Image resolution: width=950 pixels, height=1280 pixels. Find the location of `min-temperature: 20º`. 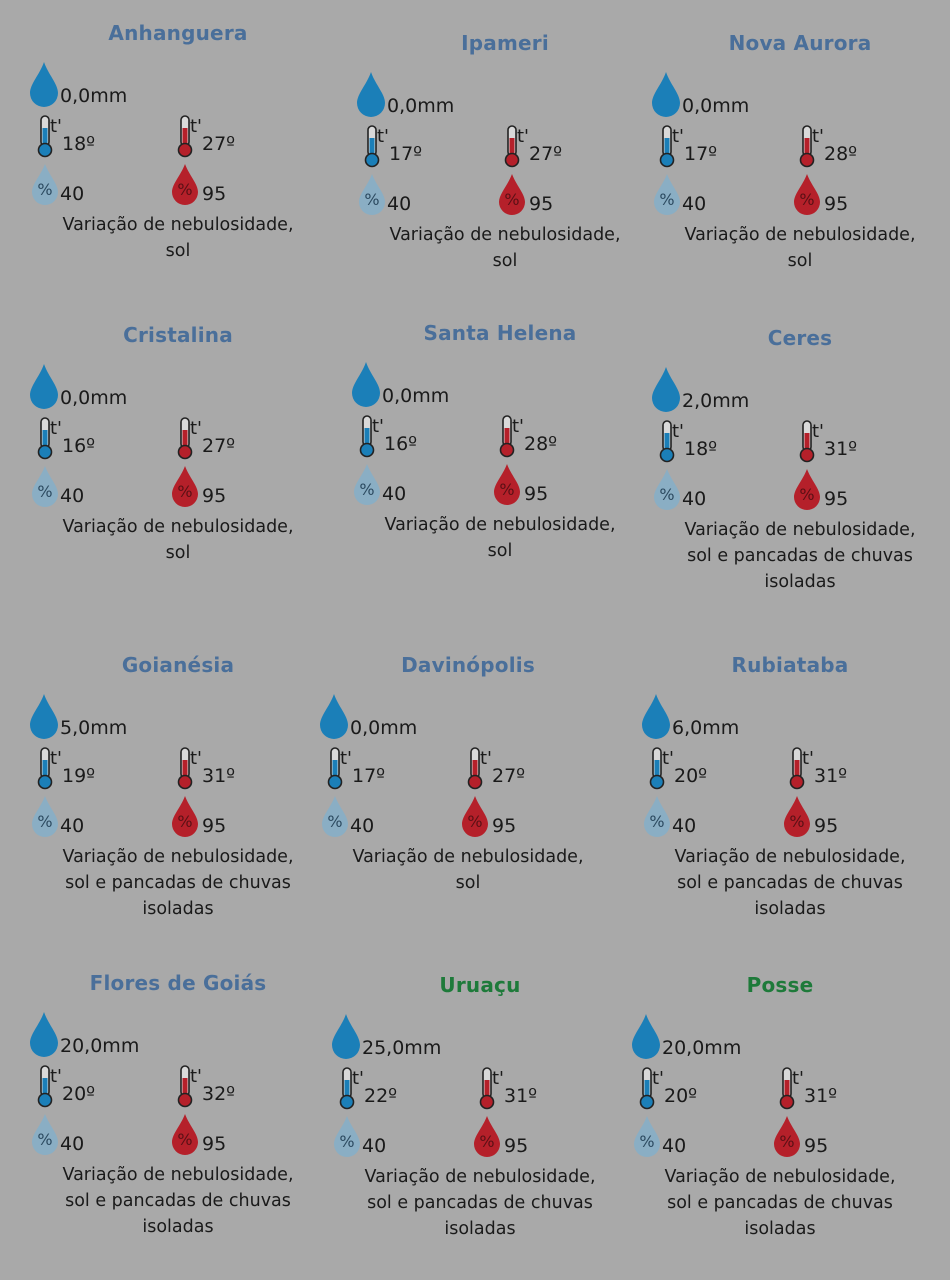

min-temperature: 20º is located at coordinates (681, 1096).